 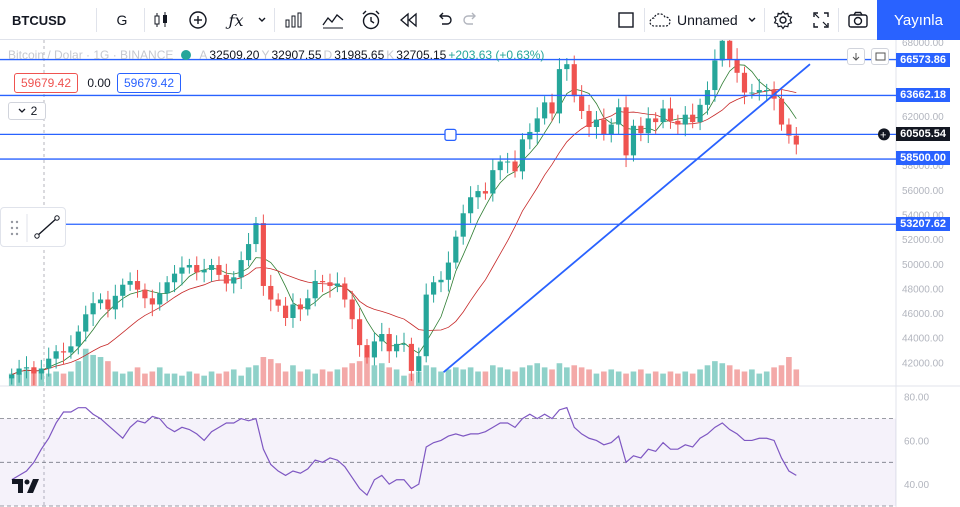 I want to click on drag-handle-icon, so click(x=34, y=228).